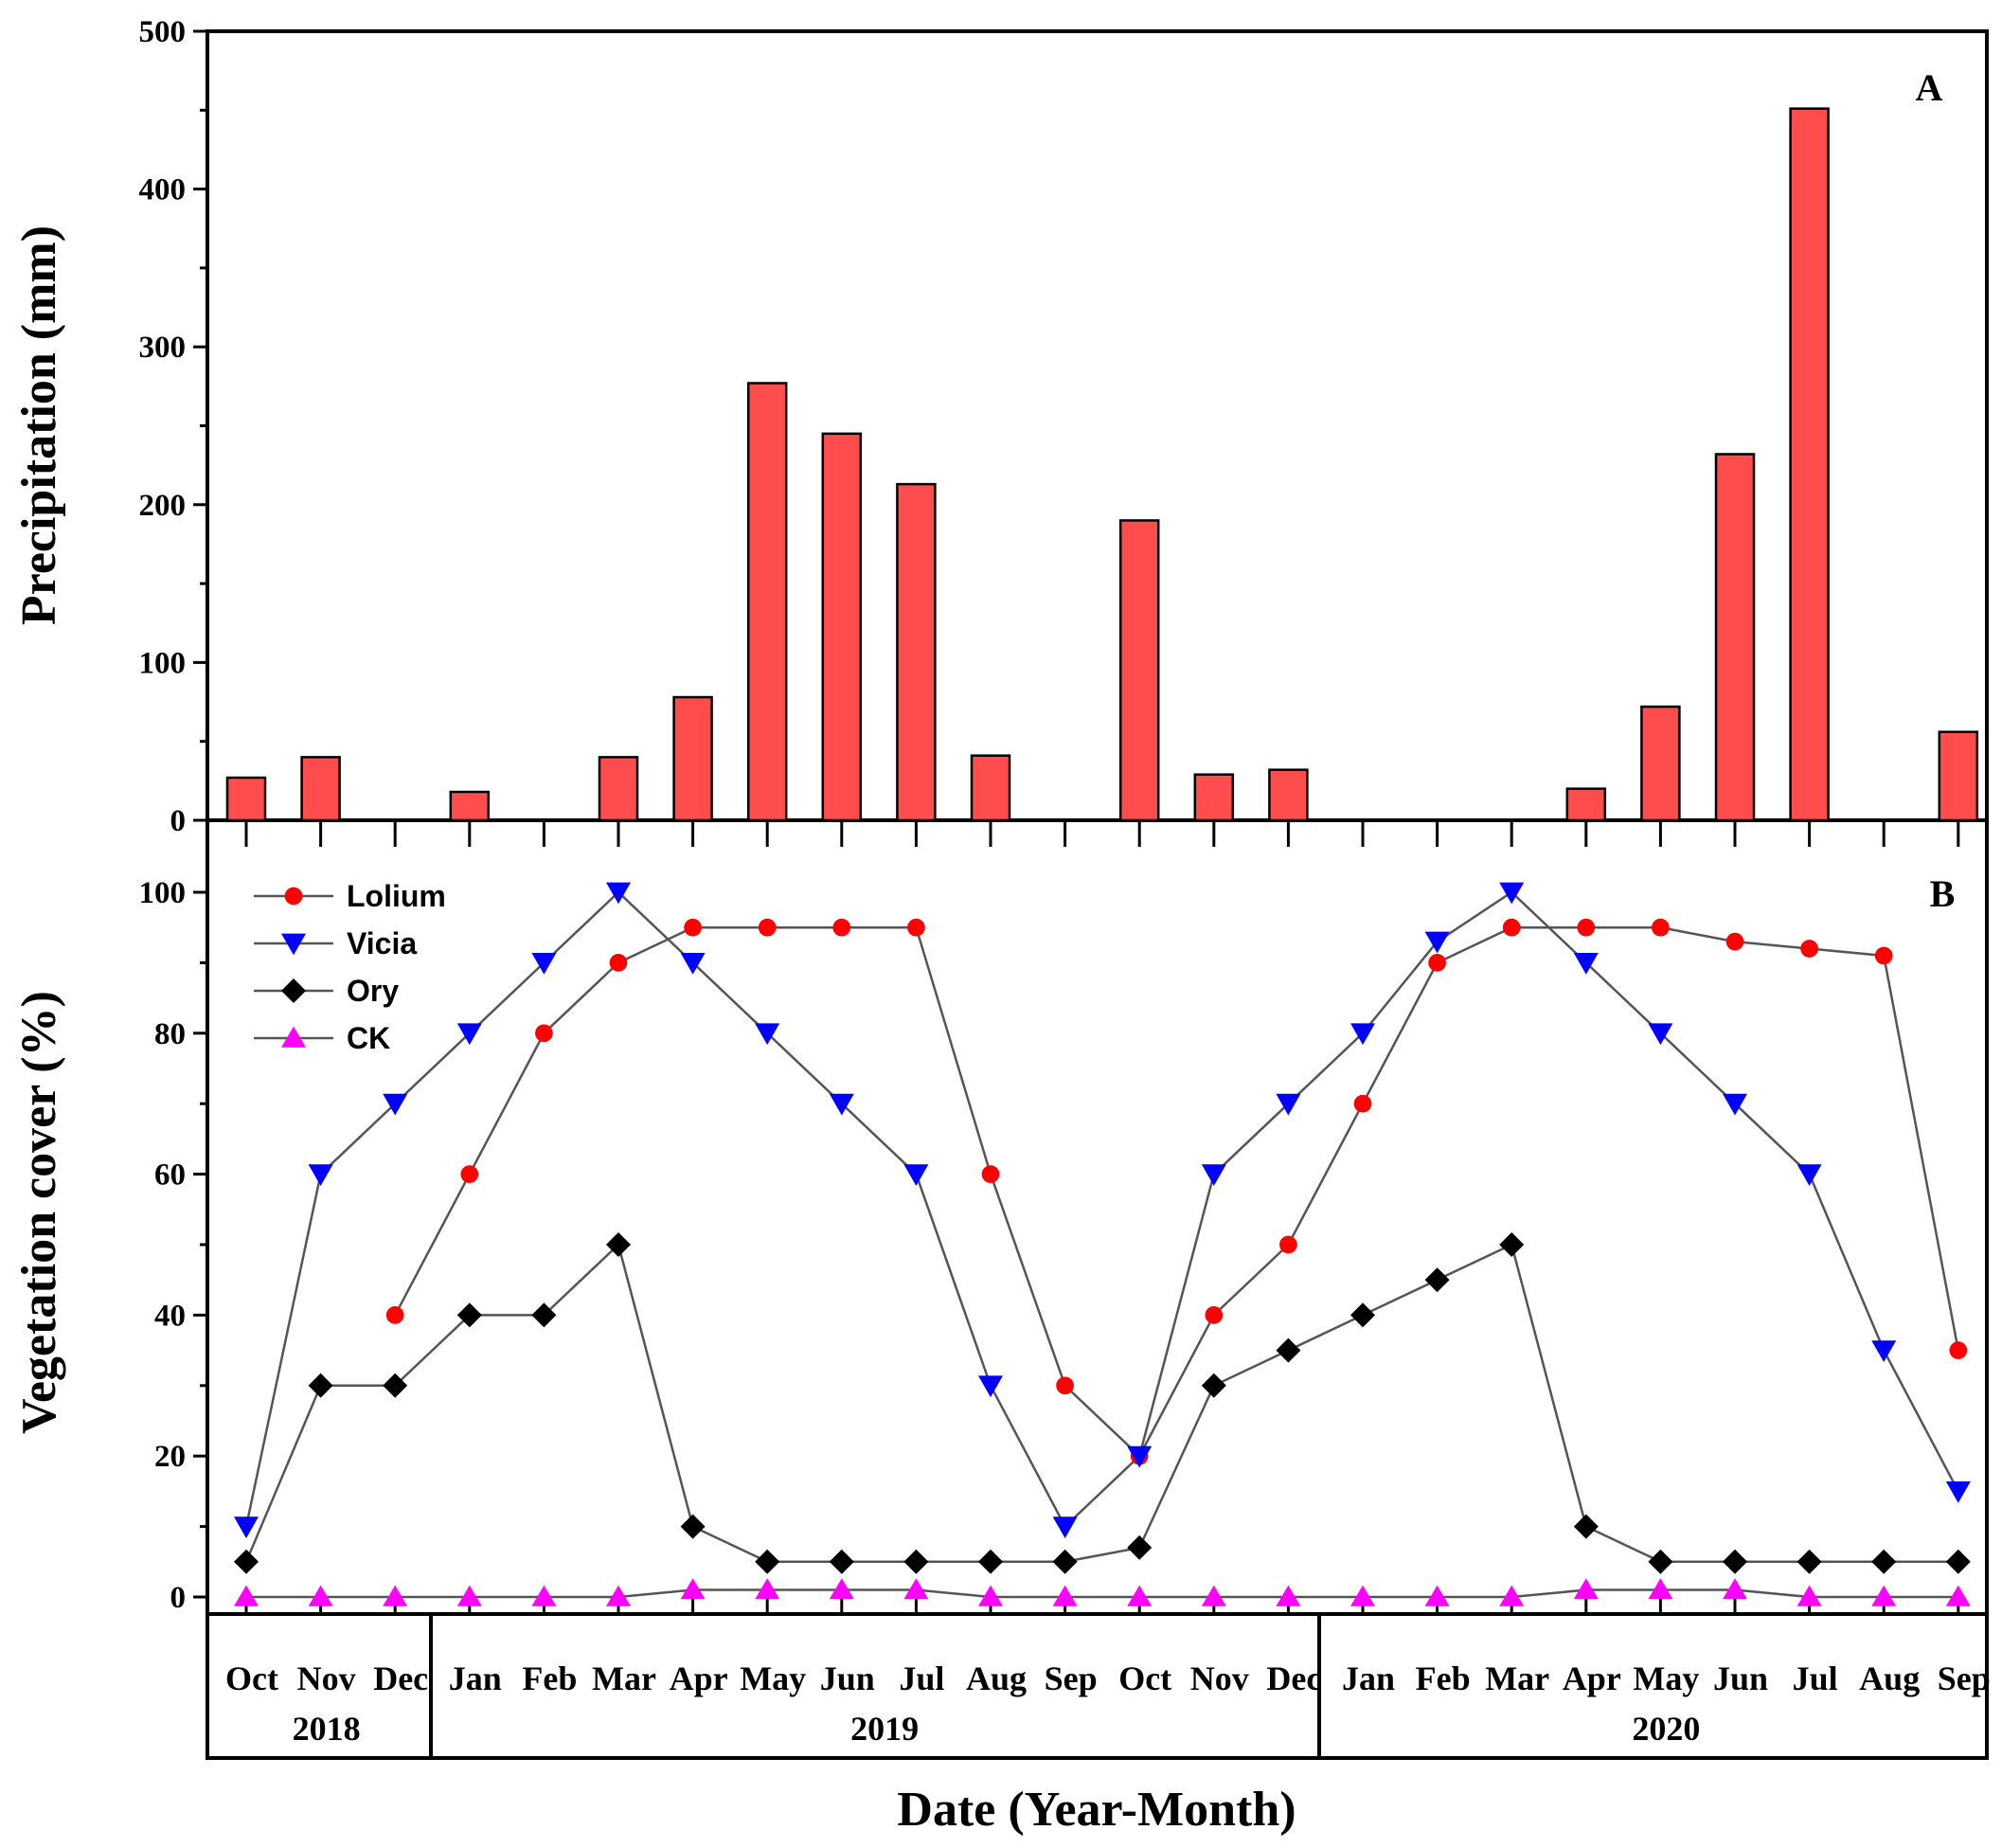 The image size is (2002, 1848). Describe the element at coordinates (170, 1034) in the screenshot. I see `y-tick-label-b: 80` at that location.